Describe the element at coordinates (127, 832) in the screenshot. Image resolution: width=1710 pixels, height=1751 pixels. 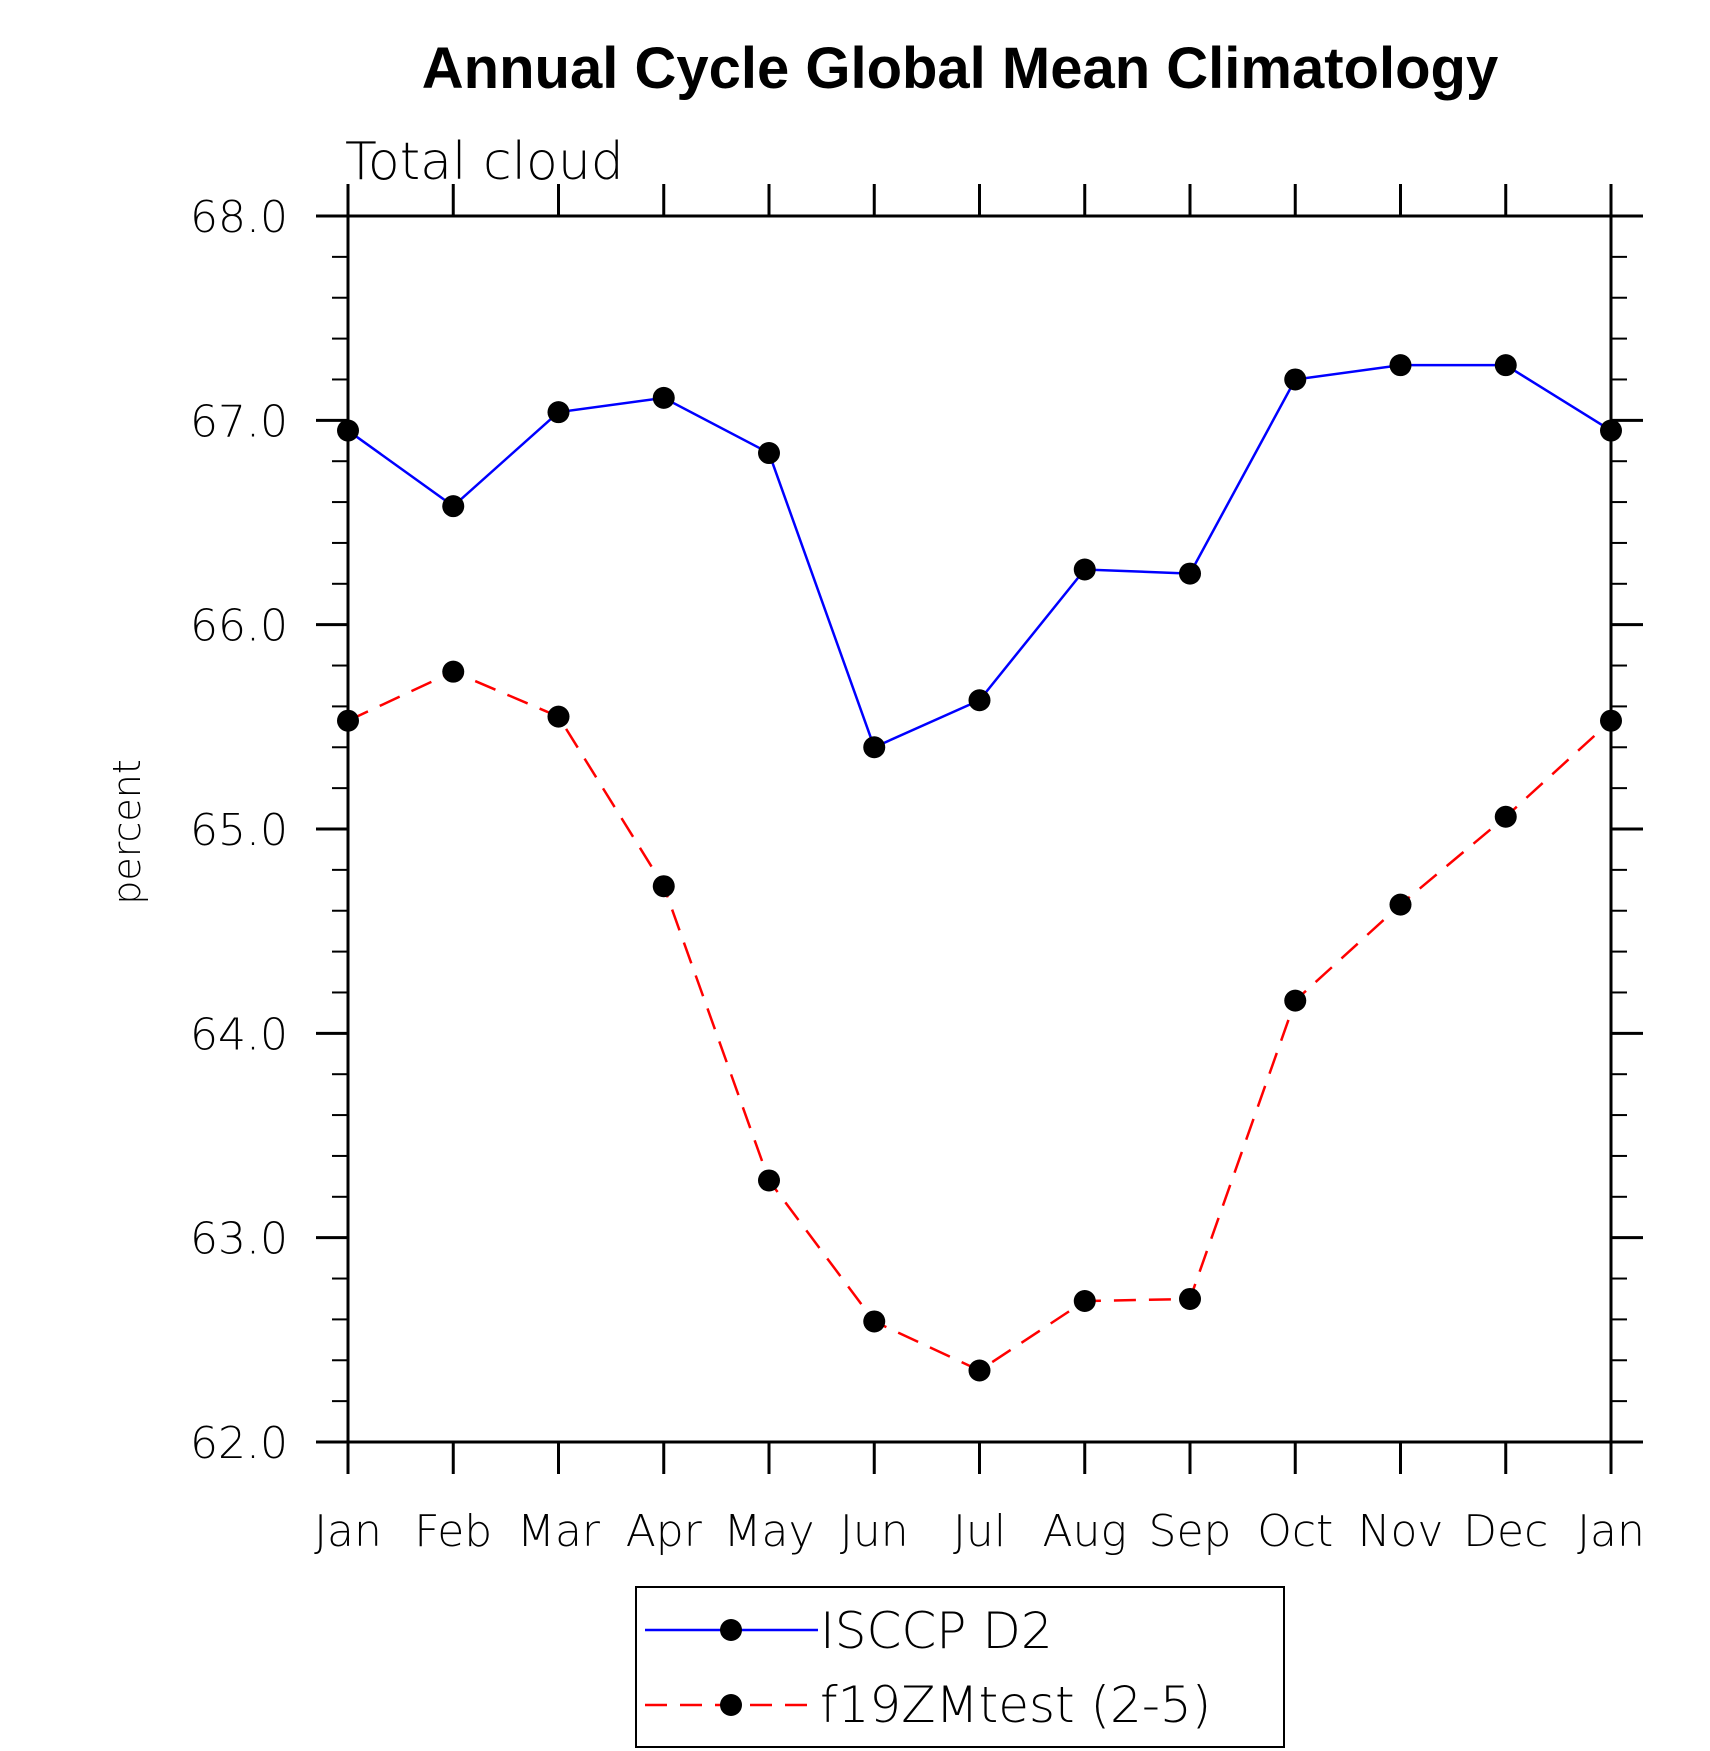
I see `y-axis-label: percent` at that location.